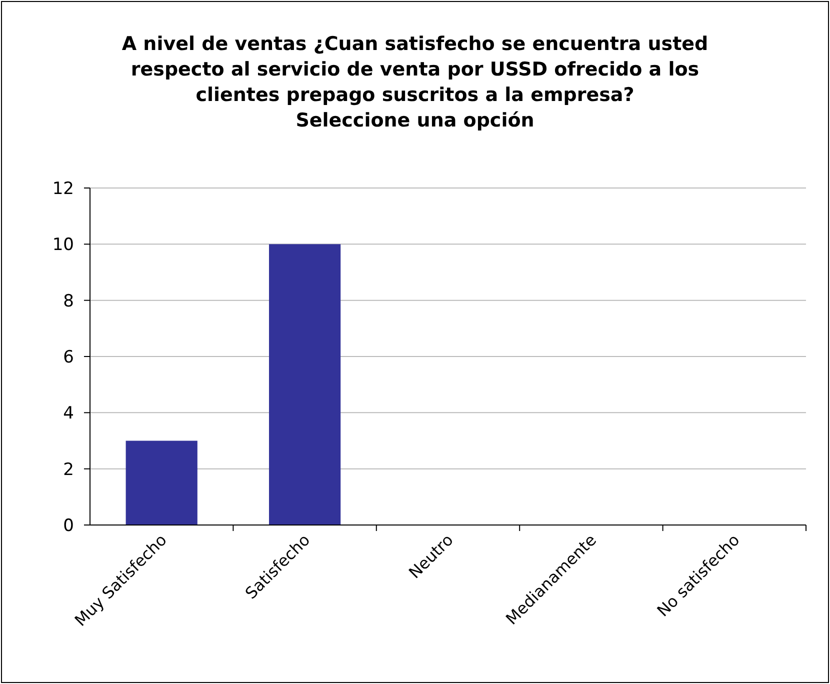 This screenshot has height=684, width=830. I want to click on y-tick-label: 2, so click(68, 470).